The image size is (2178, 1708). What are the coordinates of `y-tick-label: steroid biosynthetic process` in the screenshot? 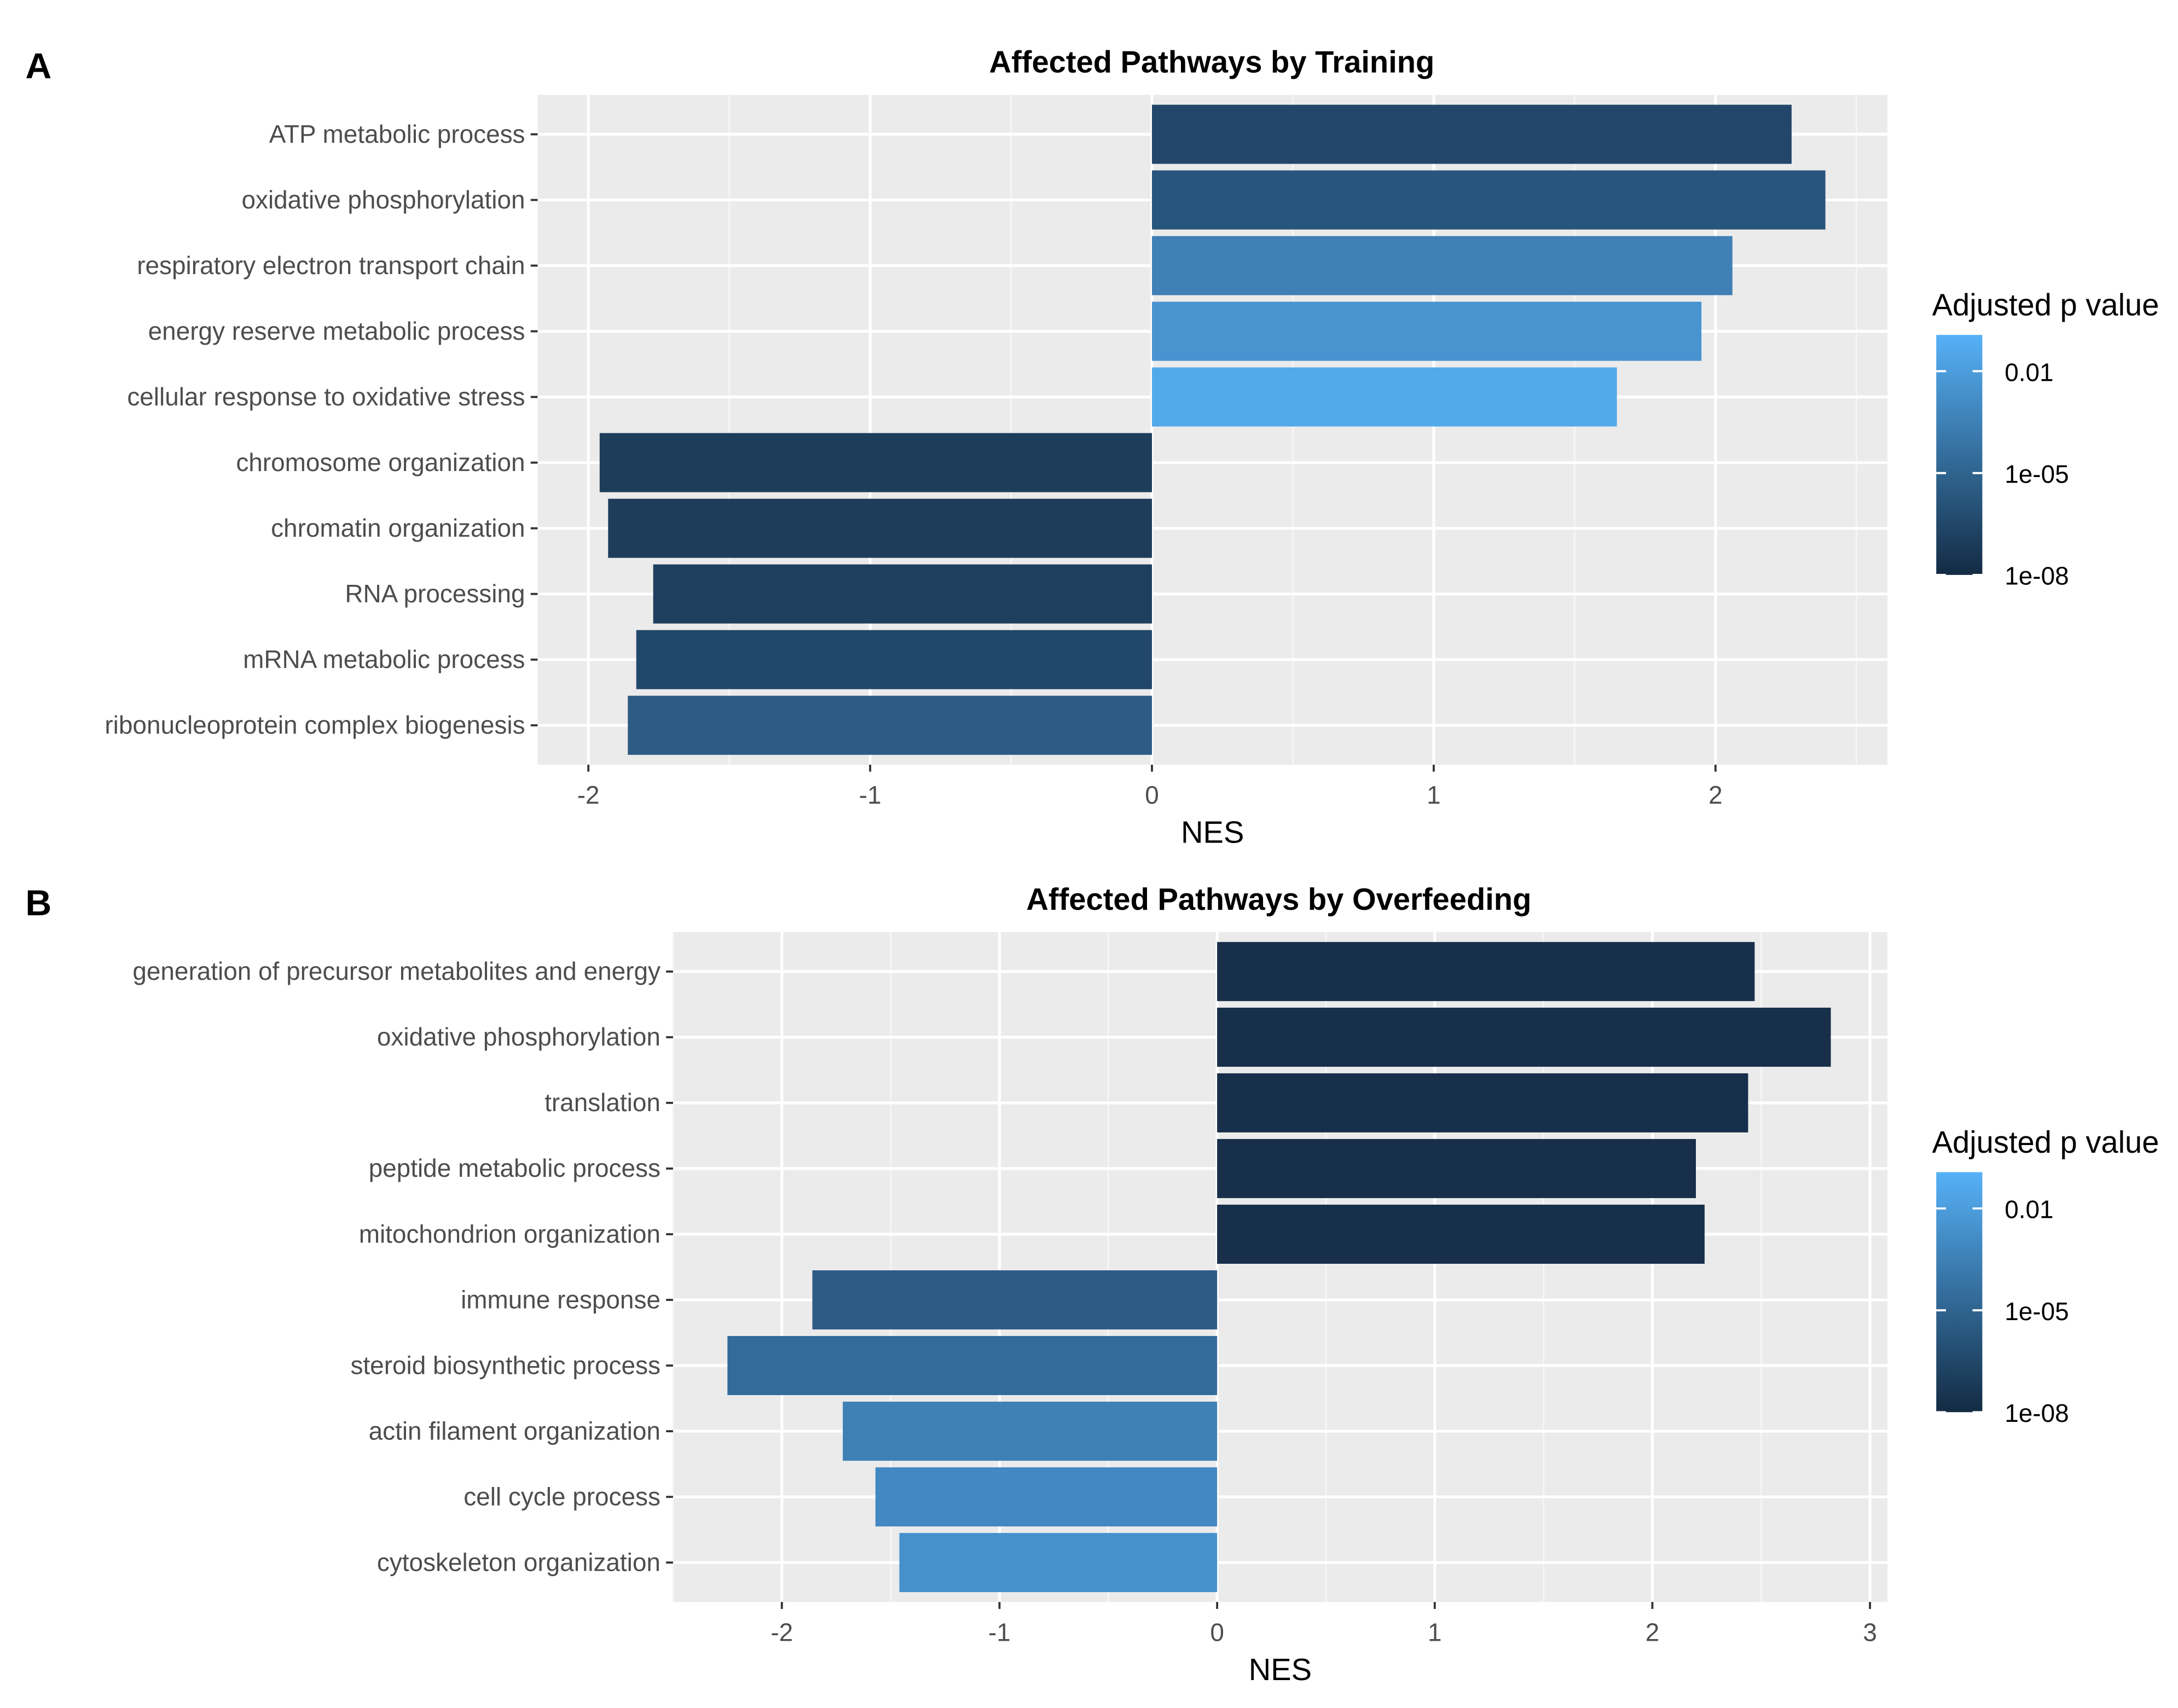 It's located at (505, 1365).